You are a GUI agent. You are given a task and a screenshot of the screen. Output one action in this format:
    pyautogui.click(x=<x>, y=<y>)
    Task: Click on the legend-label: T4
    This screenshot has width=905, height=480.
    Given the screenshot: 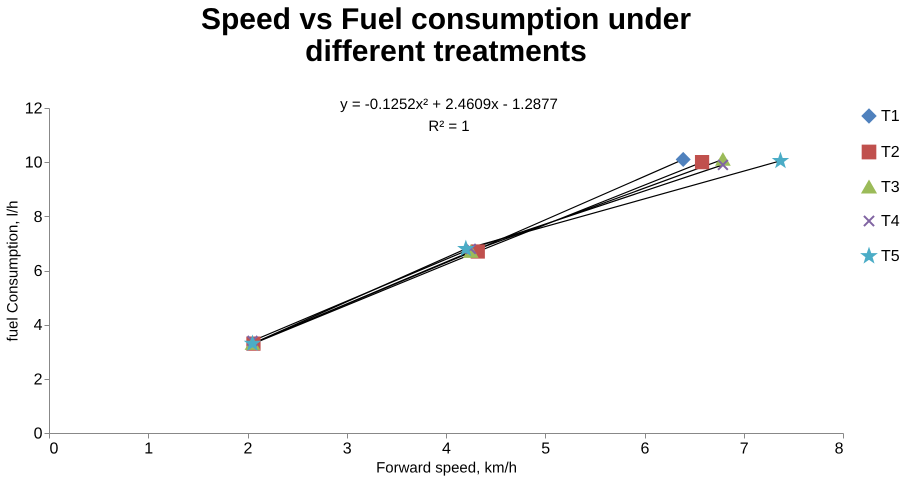 What is the action you would take?
    pyautogui.click(x=890, y=221)
    